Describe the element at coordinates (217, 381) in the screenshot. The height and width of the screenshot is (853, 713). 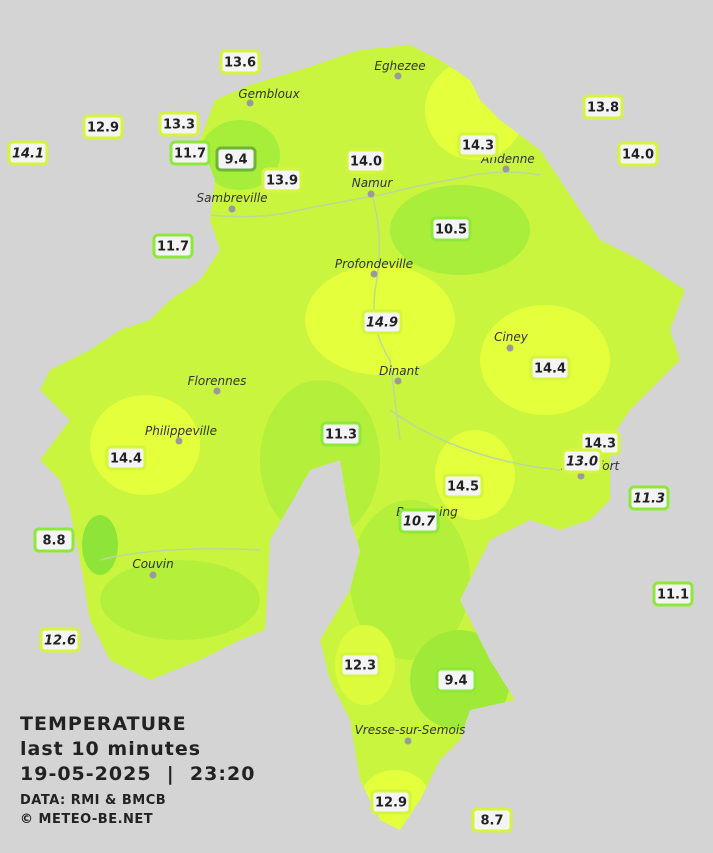
I see `city-name: Florennes` at that location.